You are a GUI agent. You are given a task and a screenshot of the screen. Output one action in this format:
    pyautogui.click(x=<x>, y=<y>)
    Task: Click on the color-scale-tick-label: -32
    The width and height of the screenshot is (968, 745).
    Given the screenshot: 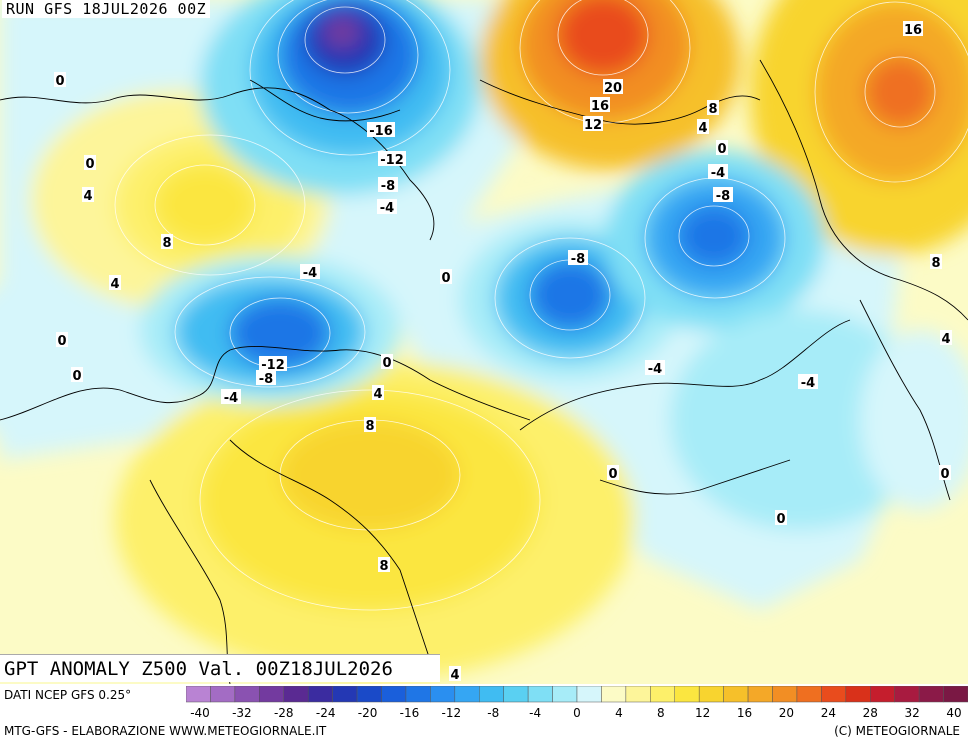 What is the action you would take?
    pyautogui.click(x=242, y=713)
    